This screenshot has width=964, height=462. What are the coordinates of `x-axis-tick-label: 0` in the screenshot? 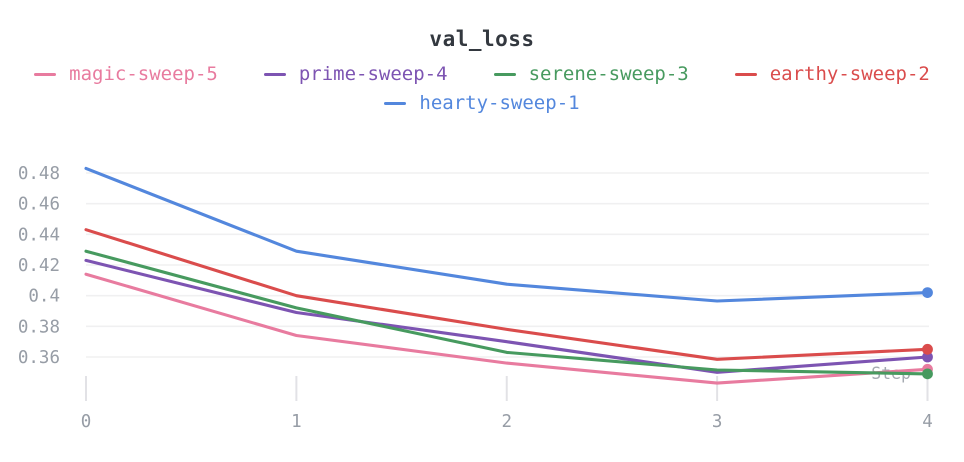 It's located at (86, 422).